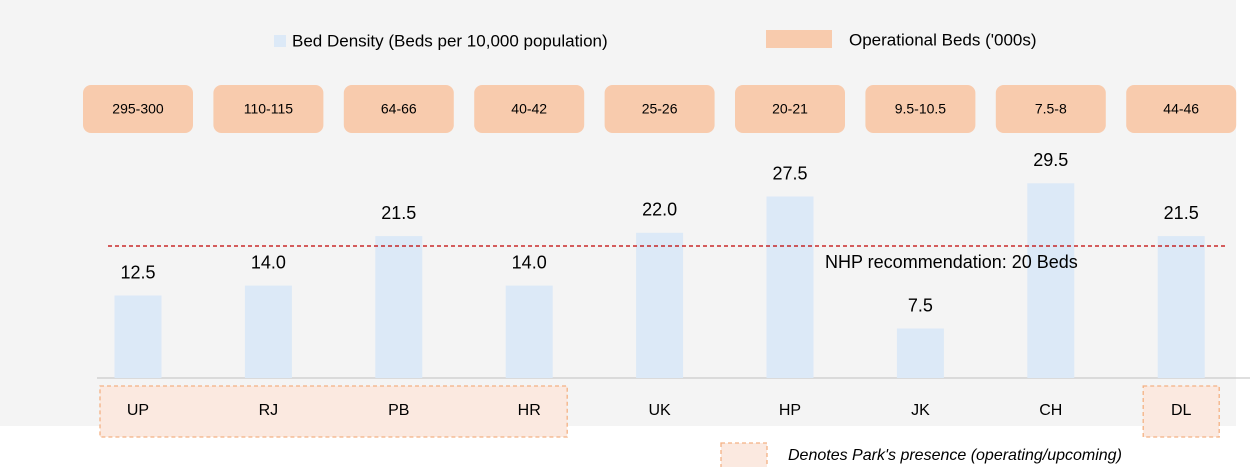  I want to click on operational-beds-label: 64-66, so click(399, 109).